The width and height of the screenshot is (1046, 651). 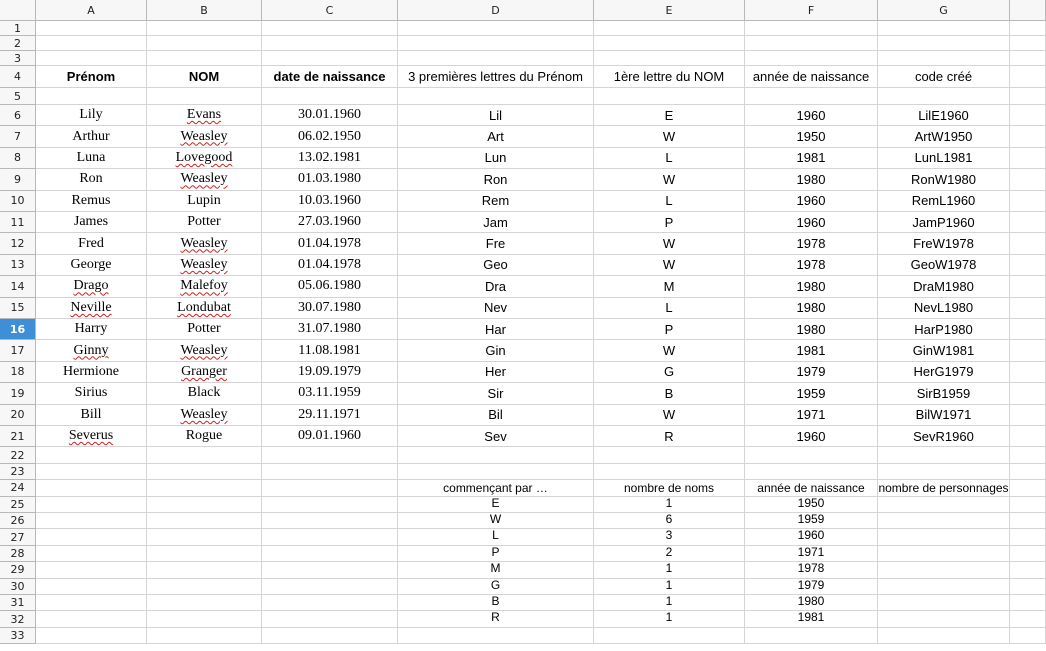 What do you see at coordinates (18, 472) in the screenshot?
I see `row-header: 23` at bounding box center [18, 472].